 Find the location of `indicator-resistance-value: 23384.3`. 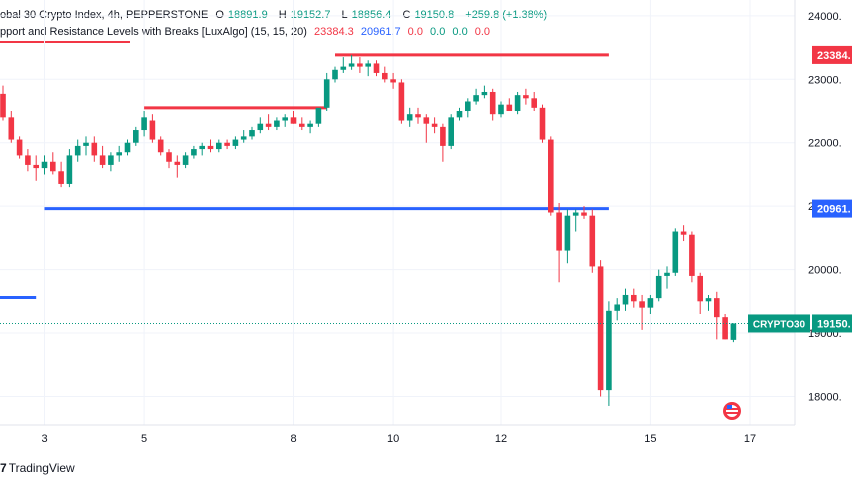

indicator-resistance-value: 23384.3 is located at coordinates (334, 32).